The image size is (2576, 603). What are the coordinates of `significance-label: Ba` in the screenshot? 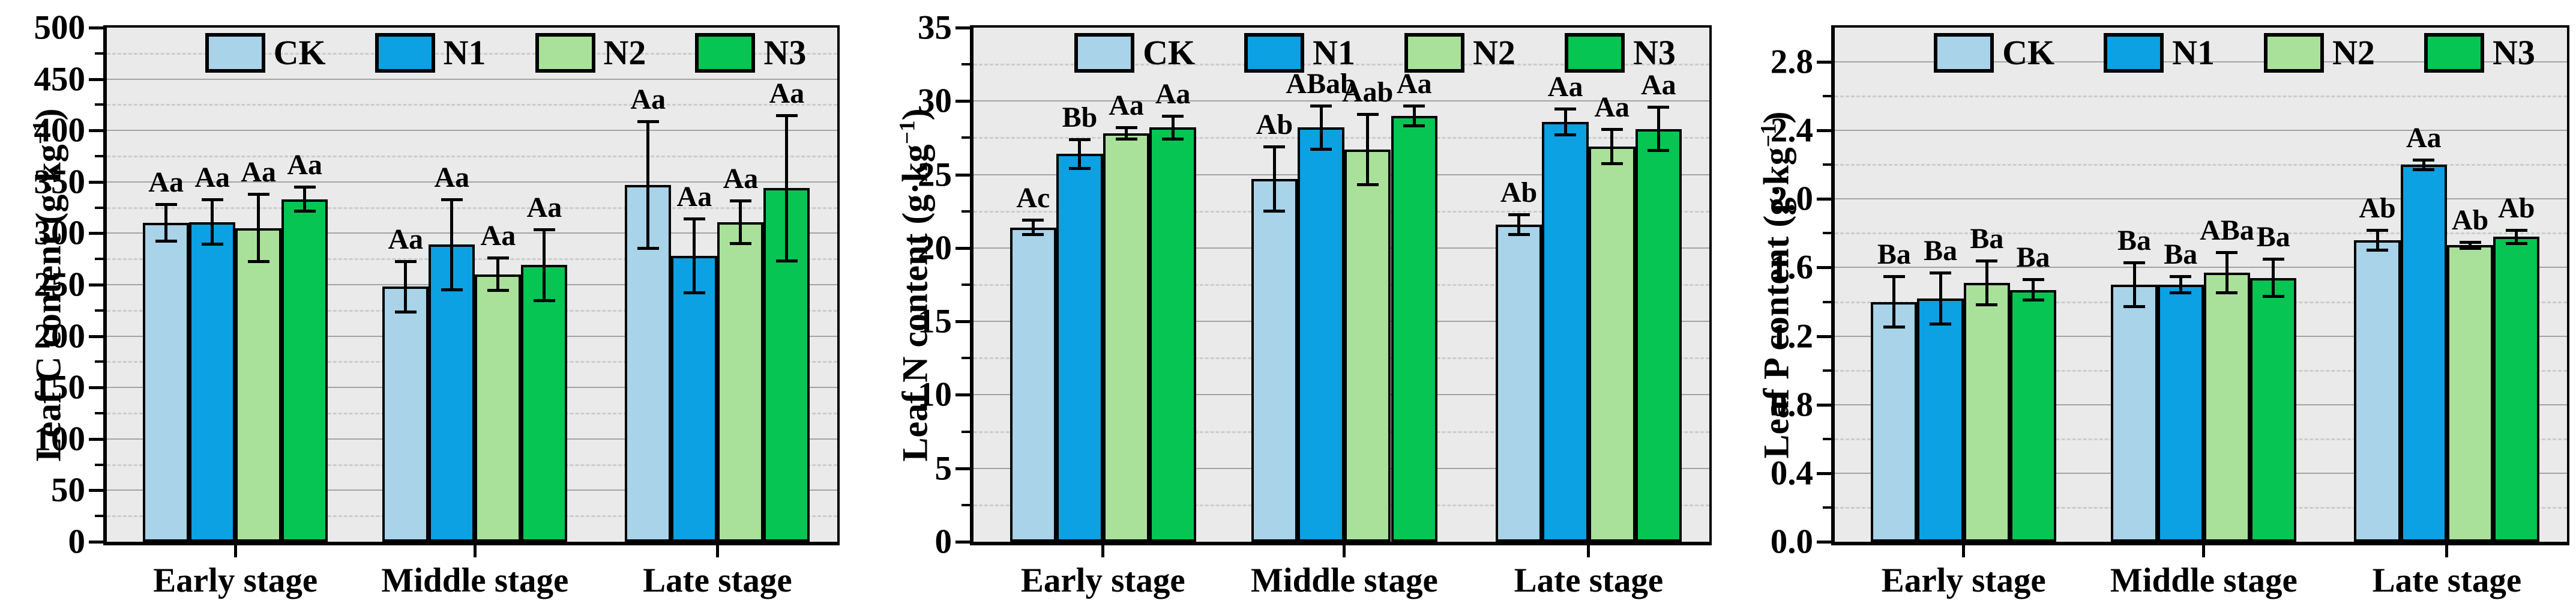 It's located at (2134, 240).